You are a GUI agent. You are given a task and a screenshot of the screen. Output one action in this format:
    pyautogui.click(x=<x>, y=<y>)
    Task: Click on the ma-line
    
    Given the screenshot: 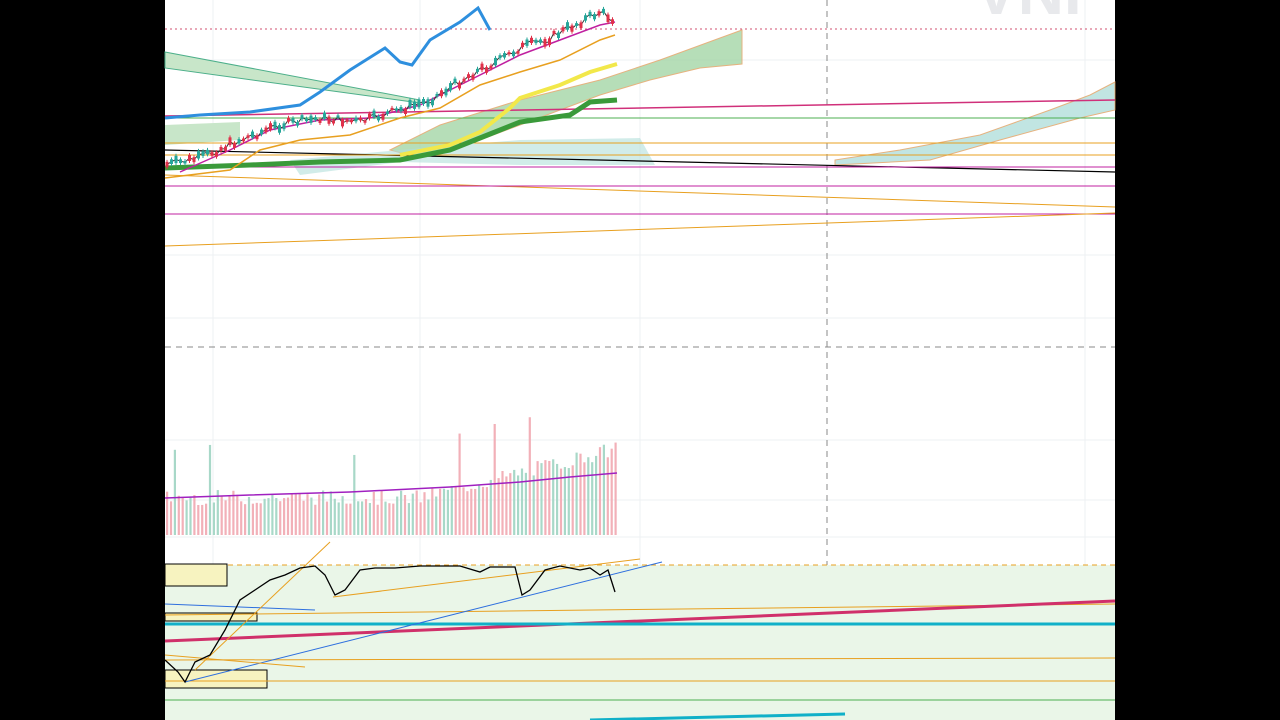 What is the action you would take?
    pyautogui.click(x=391, y=134)
    